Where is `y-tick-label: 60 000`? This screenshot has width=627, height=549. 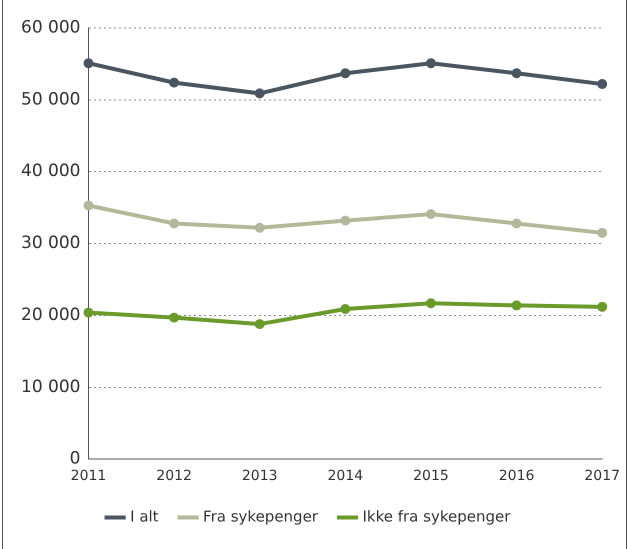 y-tick-label: 60 000 is located at coordinates (50, 27).